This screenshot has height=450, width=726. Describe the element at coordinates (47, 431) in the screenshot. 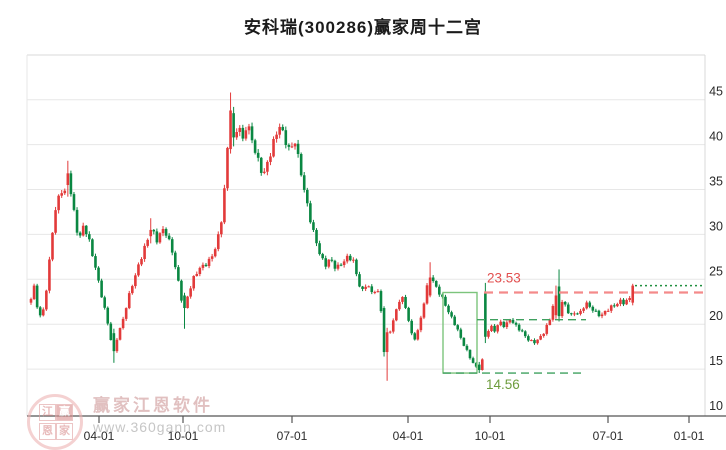

I see `watermark-logo-char: 恩` at that location.